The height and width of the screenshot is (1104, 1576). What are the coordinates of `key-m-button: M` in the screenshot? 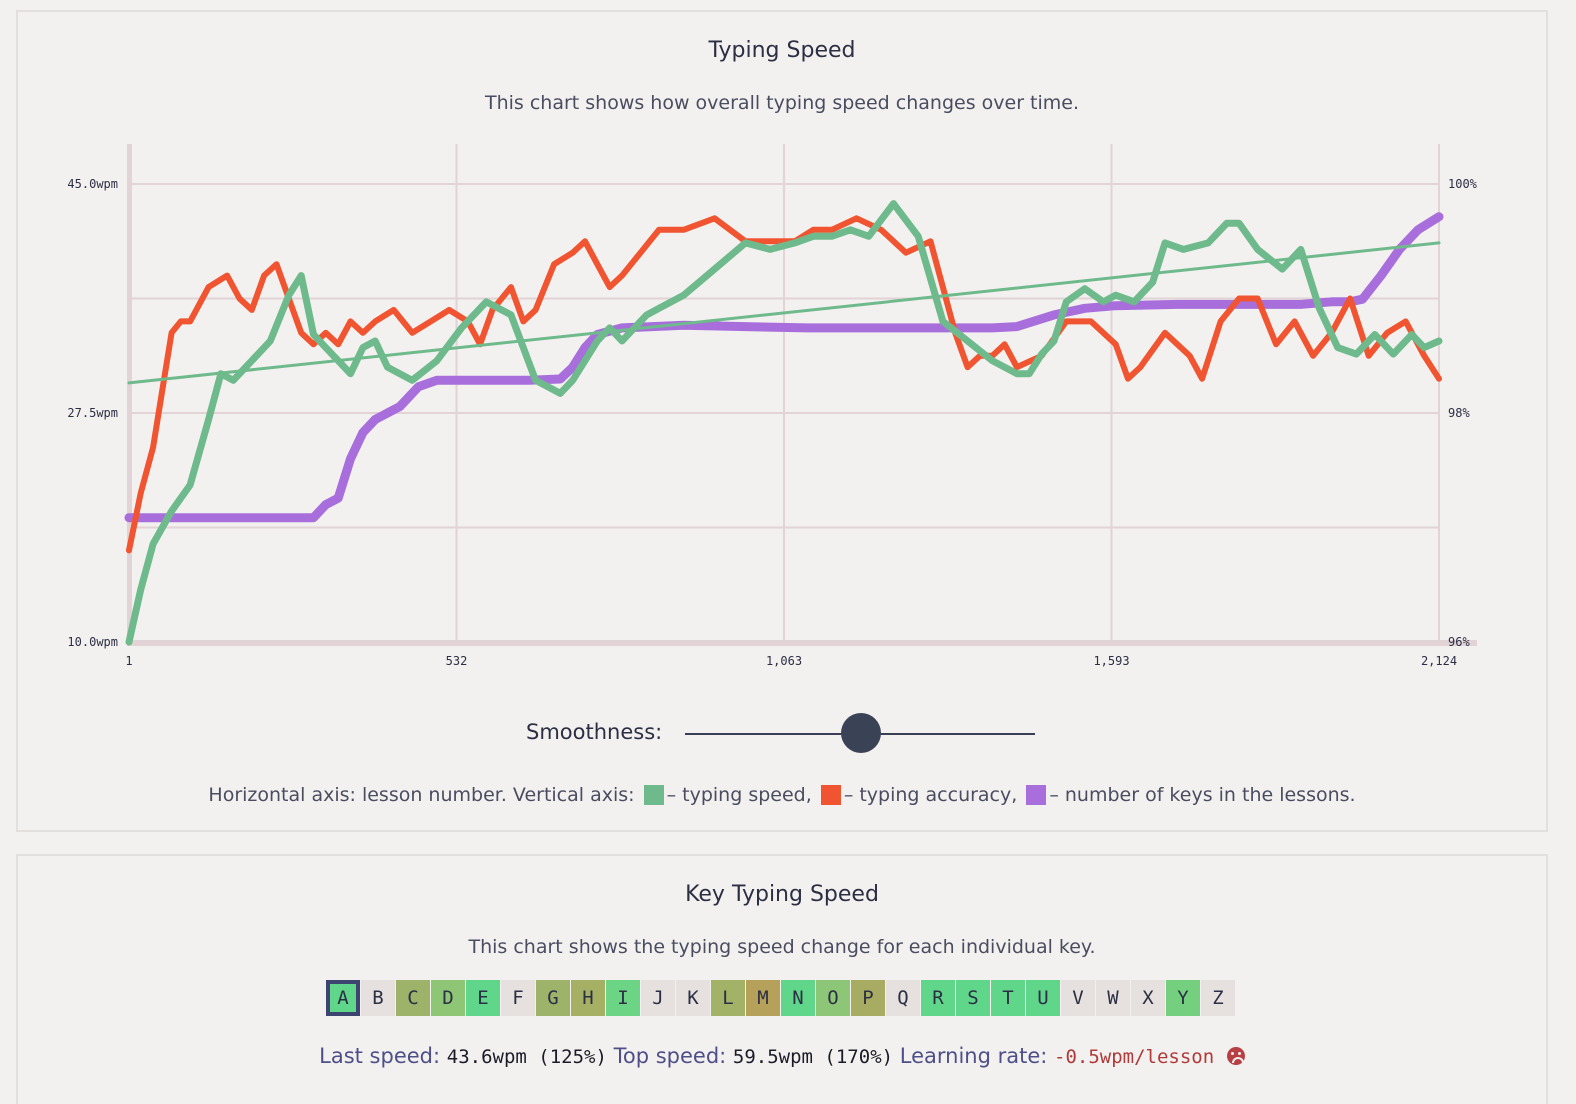 It's located at (763, 998).